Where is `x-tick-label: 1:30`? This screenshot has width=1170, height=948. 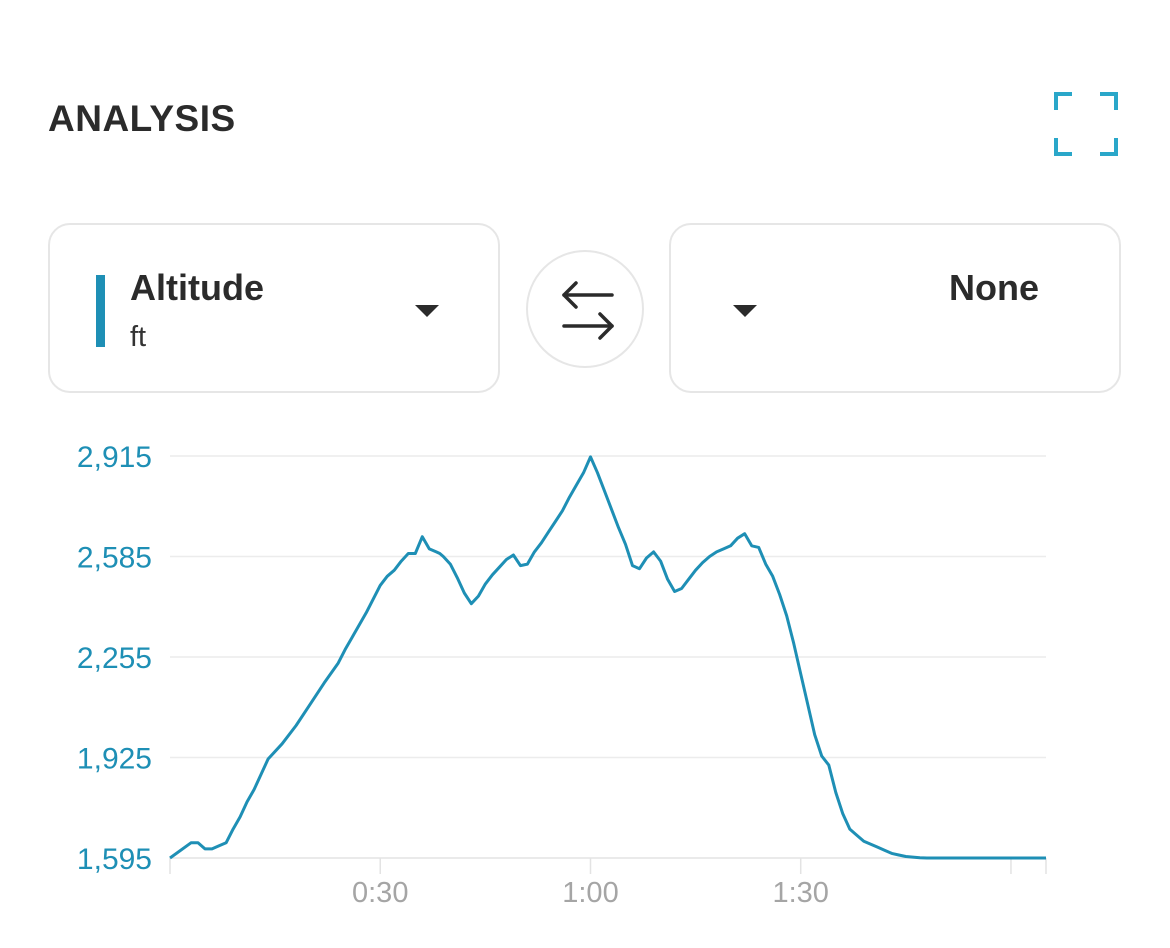 x-tick-label: 1:30 is located at coordinates (800, 893).